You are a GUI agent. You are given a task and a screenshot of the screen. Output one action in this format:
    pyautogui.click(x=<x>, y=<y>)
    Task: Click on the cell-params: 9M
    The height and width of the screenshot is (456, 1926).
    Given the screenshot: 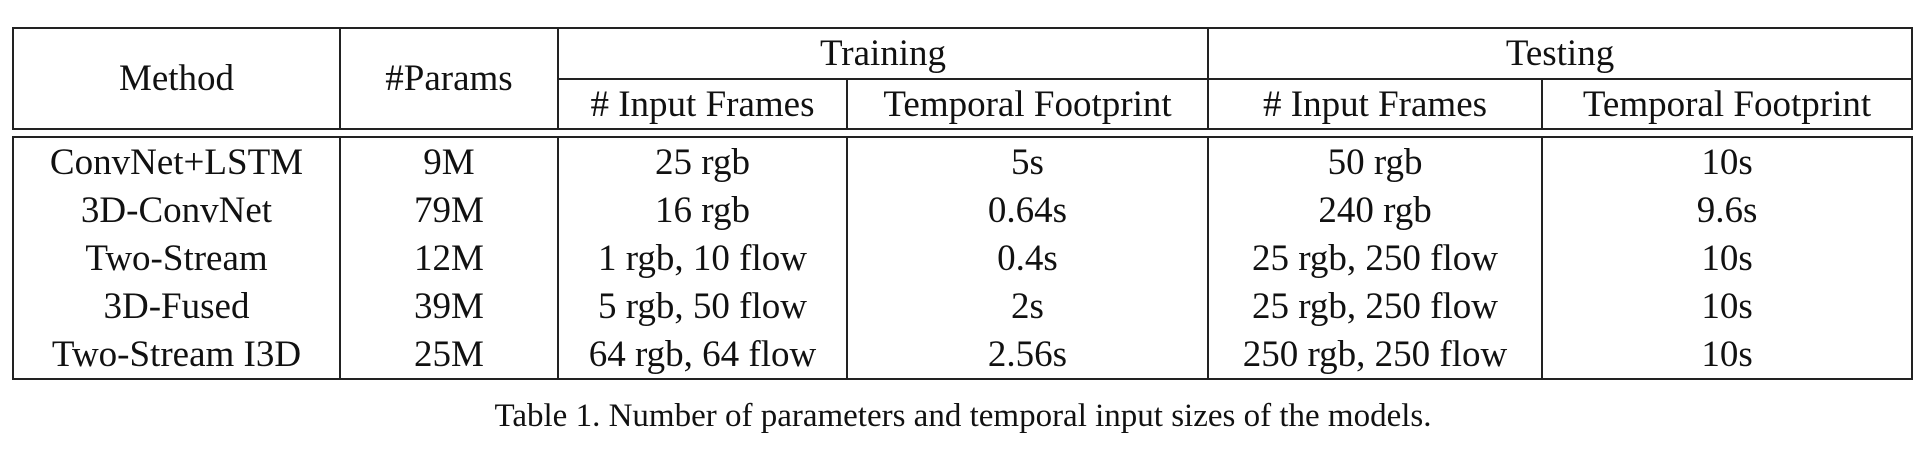 What is the action you would take?
    pyautogui.click(x=449, y=161)
    